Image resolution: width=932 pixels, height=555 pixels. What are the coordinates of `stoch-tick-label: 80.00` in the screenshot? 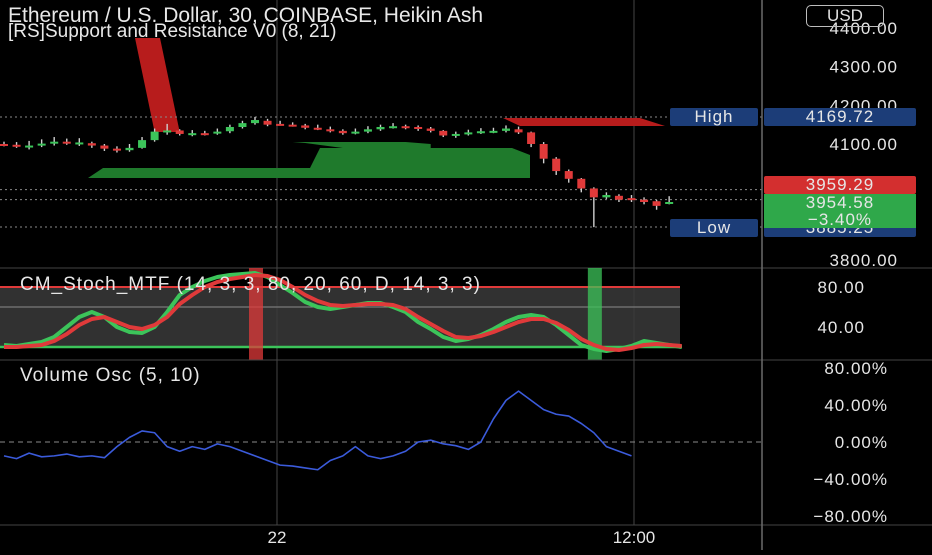 It's located at (841, 287).